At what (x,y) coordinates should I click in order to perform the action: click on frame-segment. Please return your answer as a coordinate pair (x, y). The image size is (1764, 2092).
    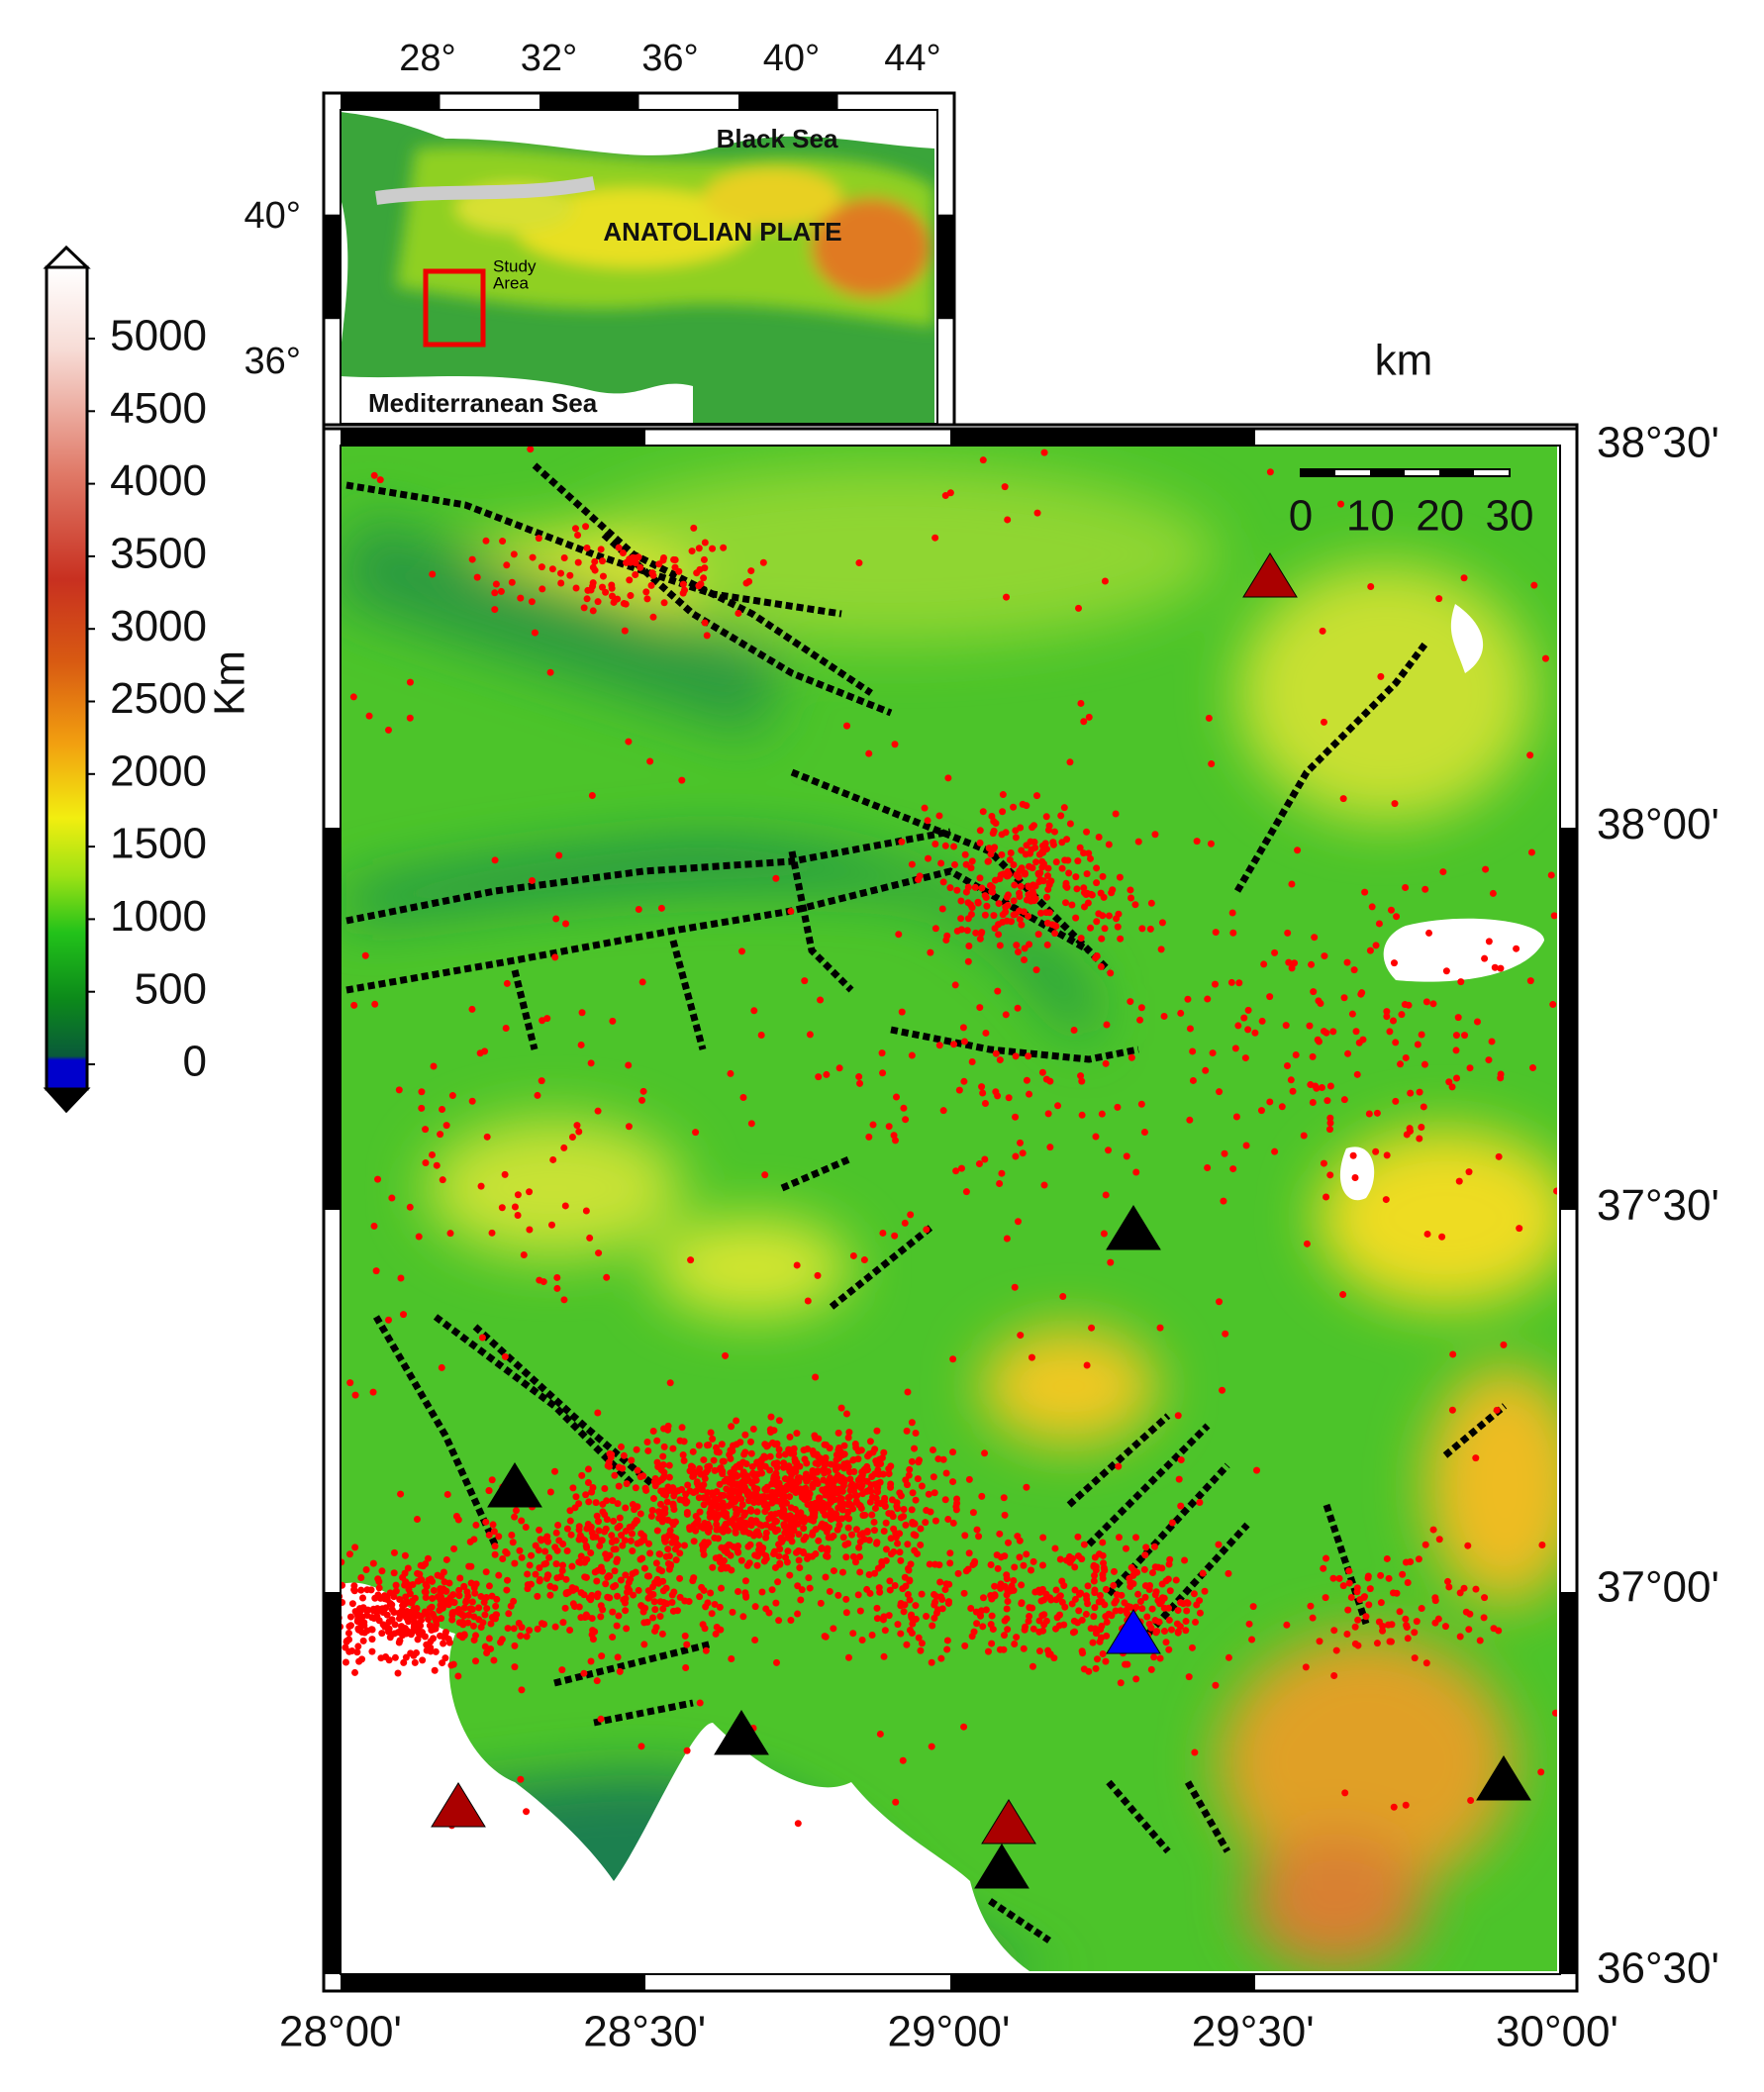
    Looking at the image, I should click on (797, 1982).